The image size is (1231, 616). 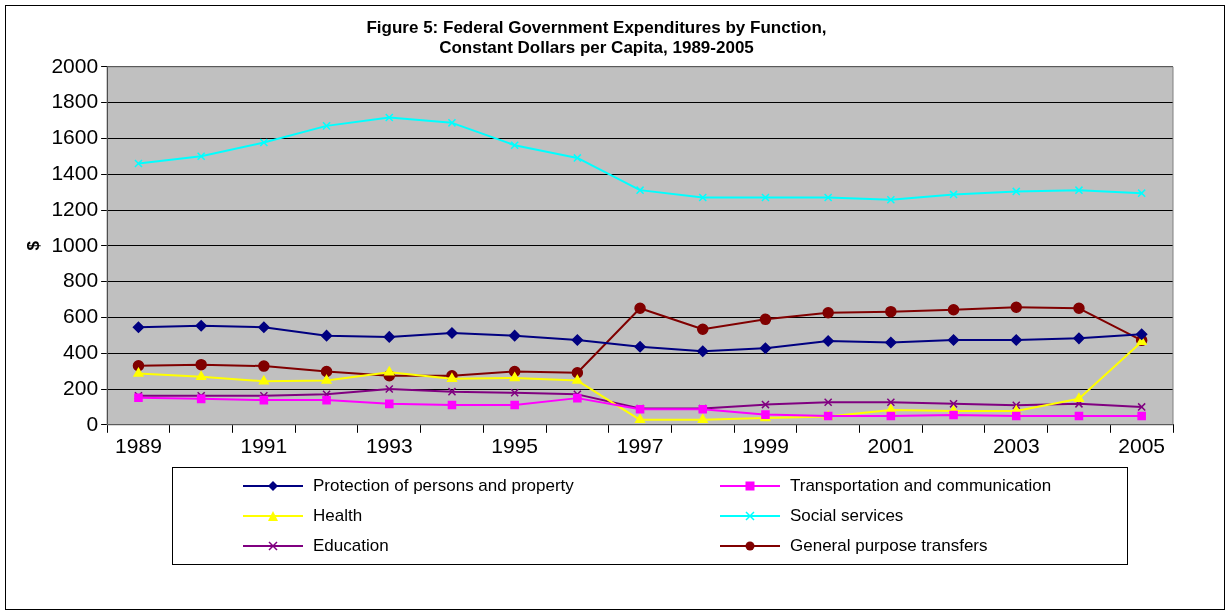 I want to click on legend-label: Protection of persons and property, so click(x=443, y=486).